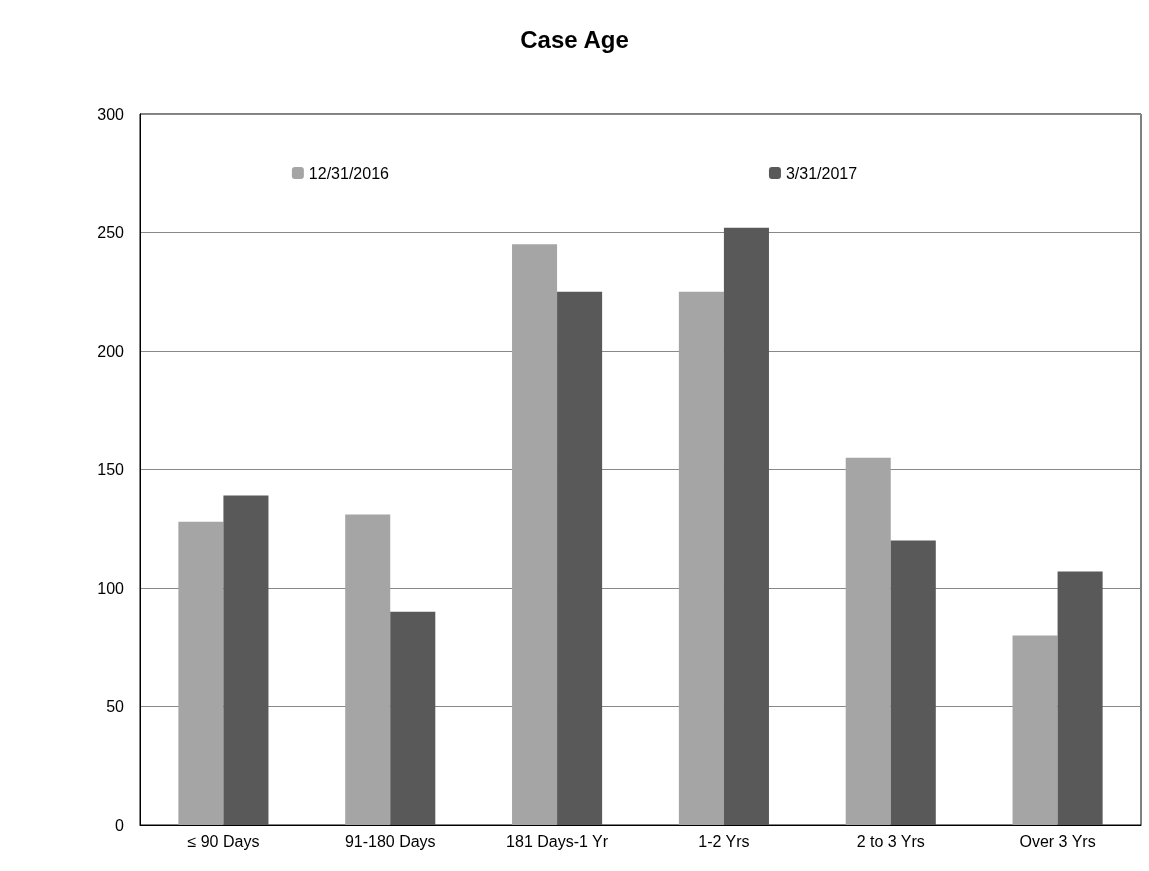 Image resolution: width=1149 pixels, height=871 pixels. Describe the element at coordinates (120, 825) in the screenshot. I see `y-tick-label: 0` at that location.